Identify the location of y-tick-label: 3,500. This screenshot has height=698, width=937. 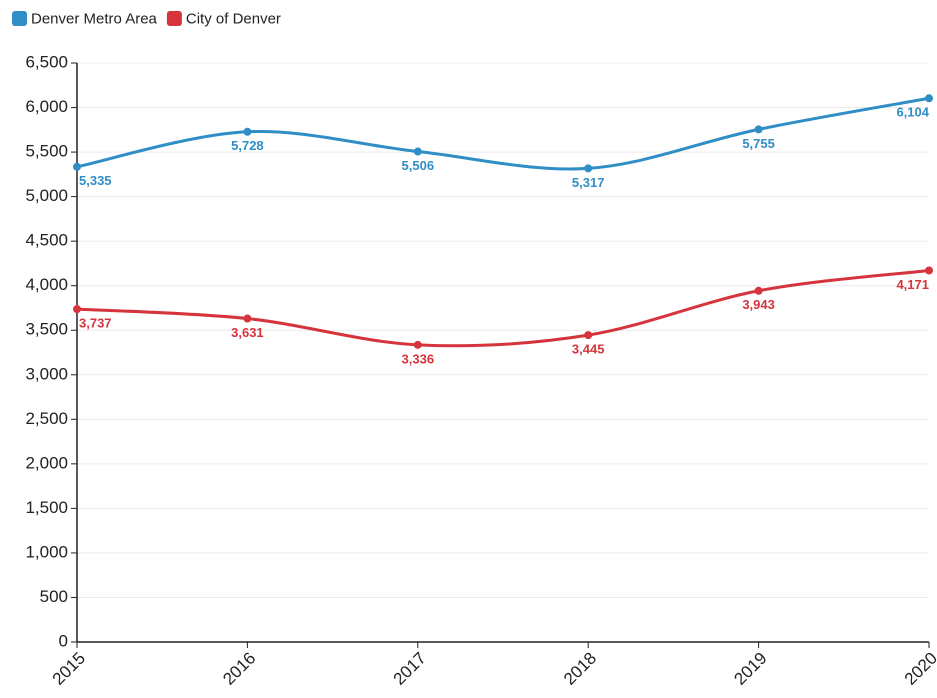
(46, 329).